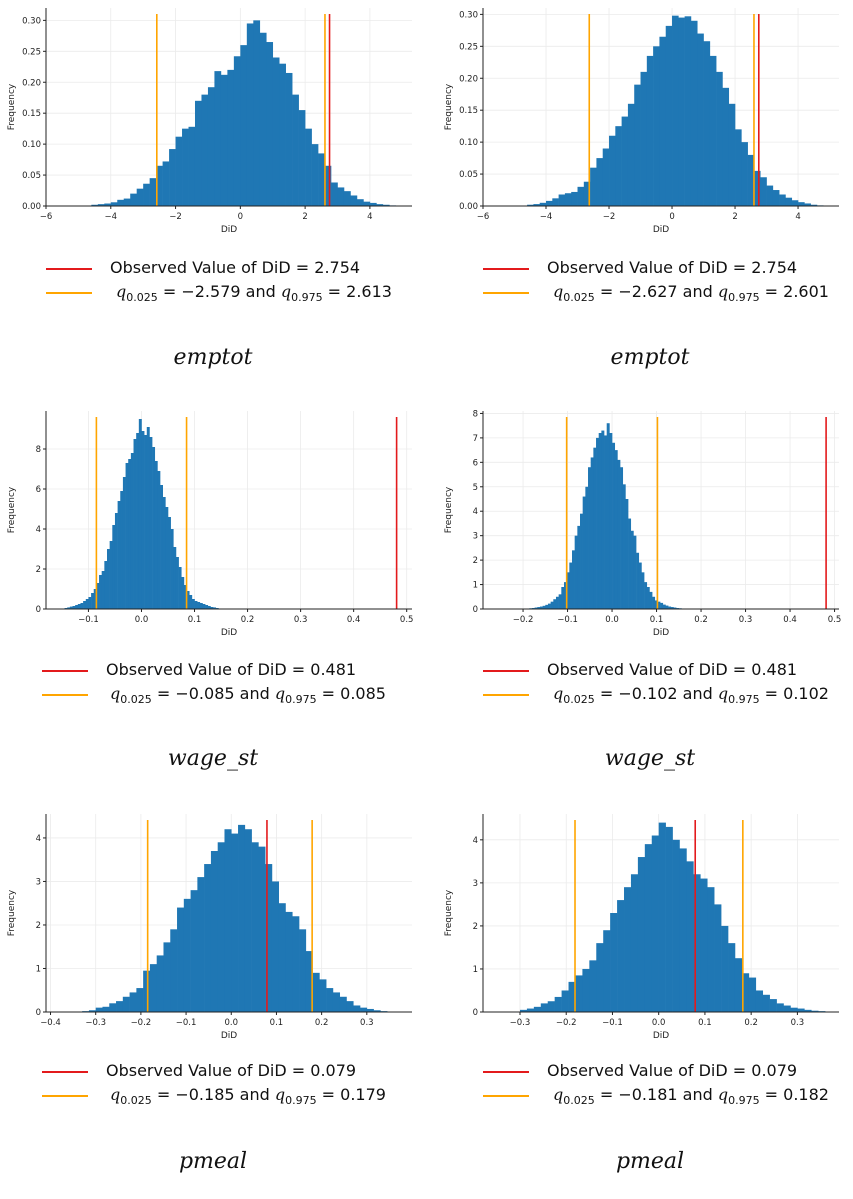  What do you see at coordinates (304, 217) in the screenshot?
I see `x-tick-label: 2` at bounding box center [304, 217].